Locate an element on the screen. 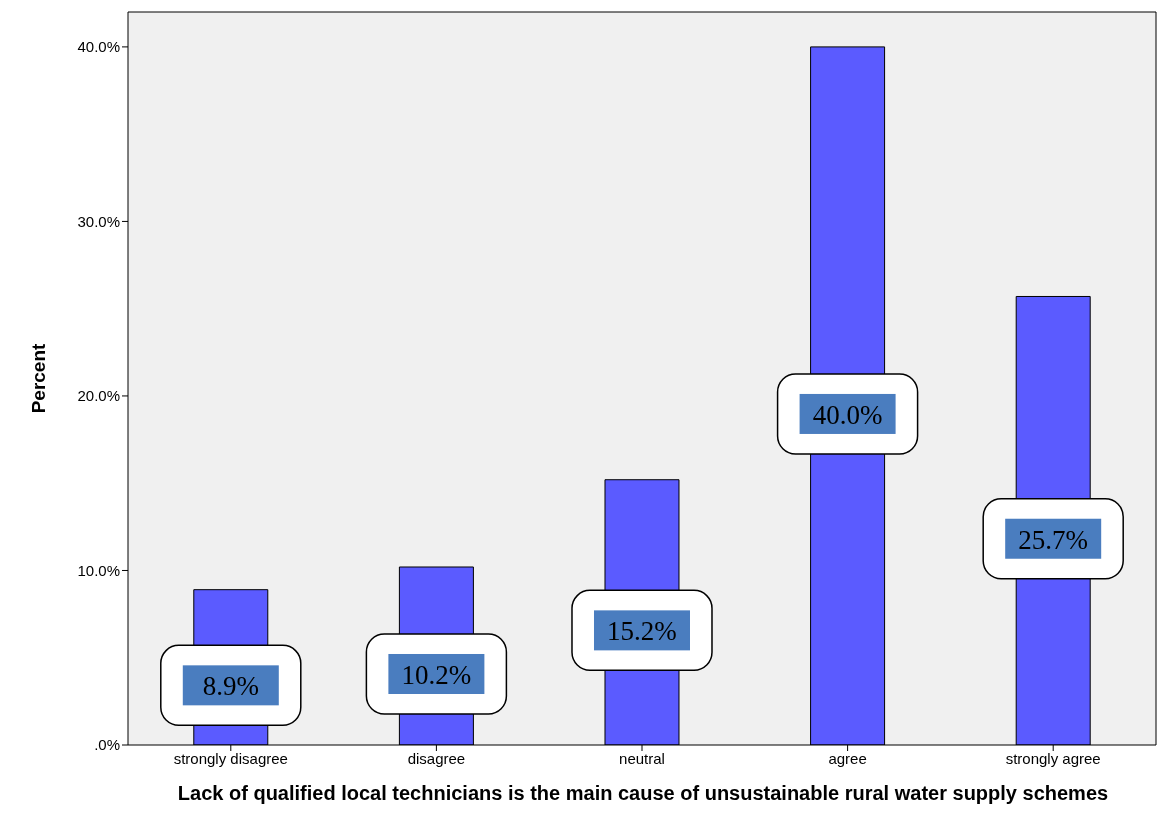 This screenshot has width=1167, height=838. y-tick-label: 40.0% is located at coordinates (98, 47).